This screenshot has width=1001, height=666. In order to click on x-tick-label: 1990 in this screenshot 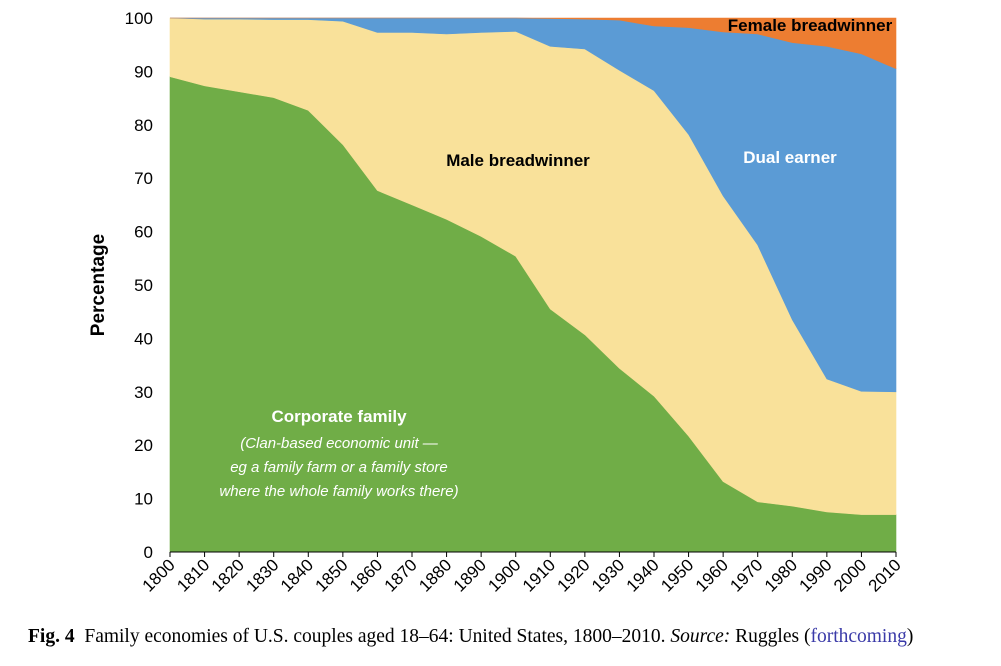, I will do `click(816, 575)`.